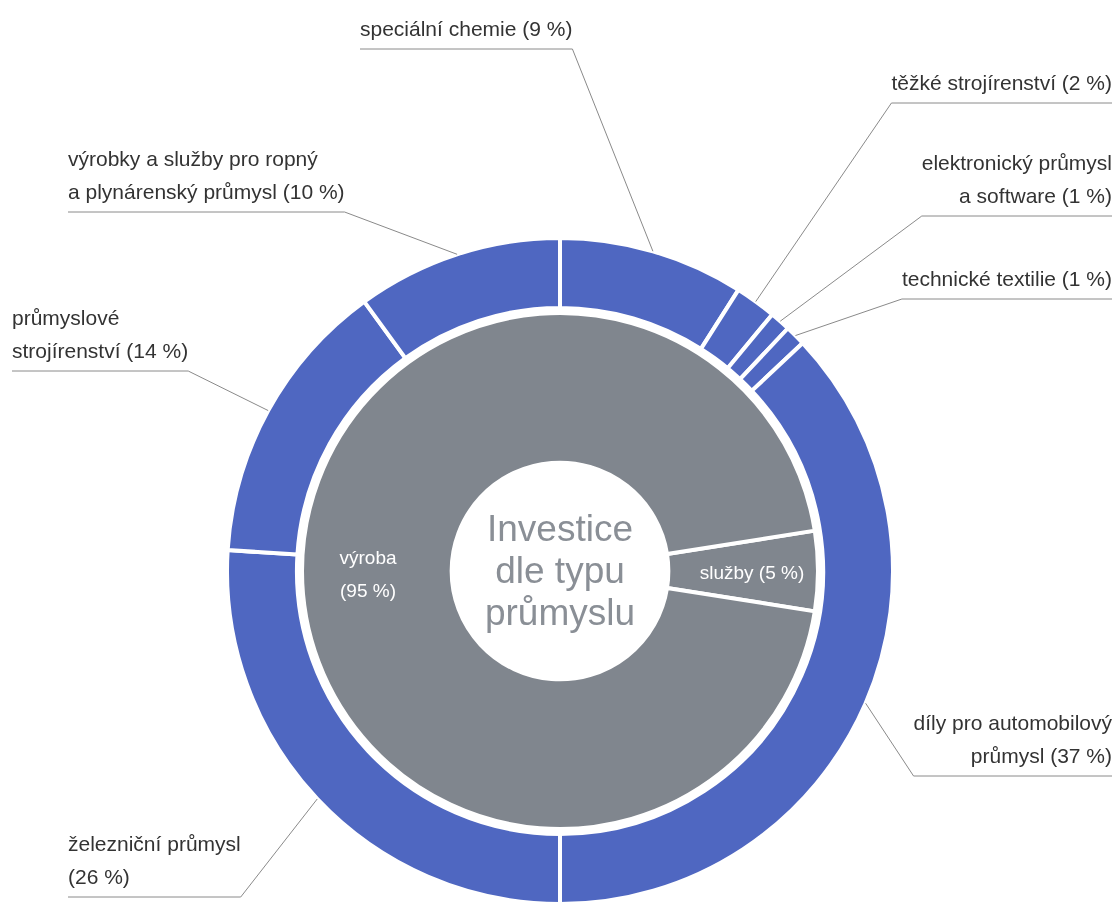  I want to click on slice-label: technické textilie (1 %), so click(1006, 278).